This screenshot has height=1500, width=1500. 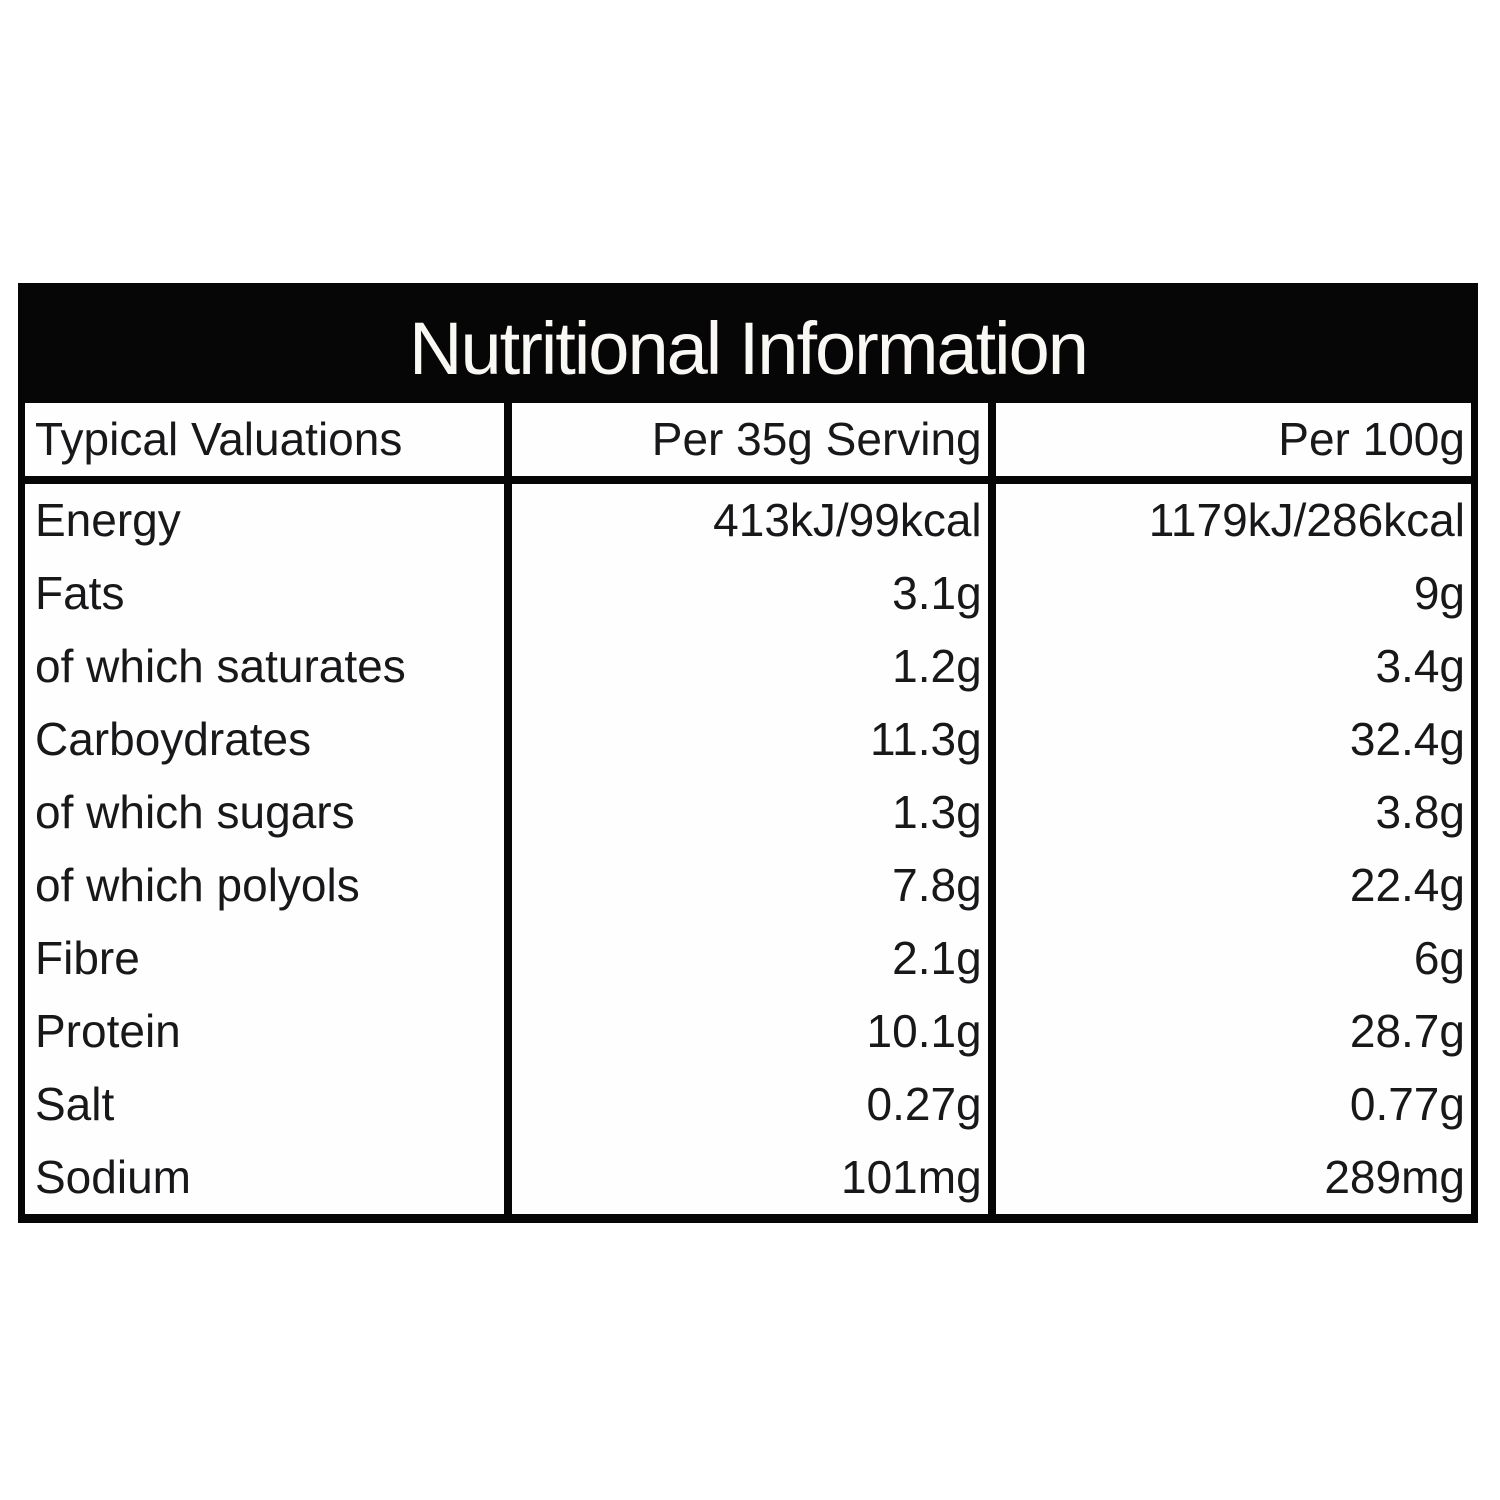 I want to click on header-per-100g: Per 100g, so click(x=1233, y=439).